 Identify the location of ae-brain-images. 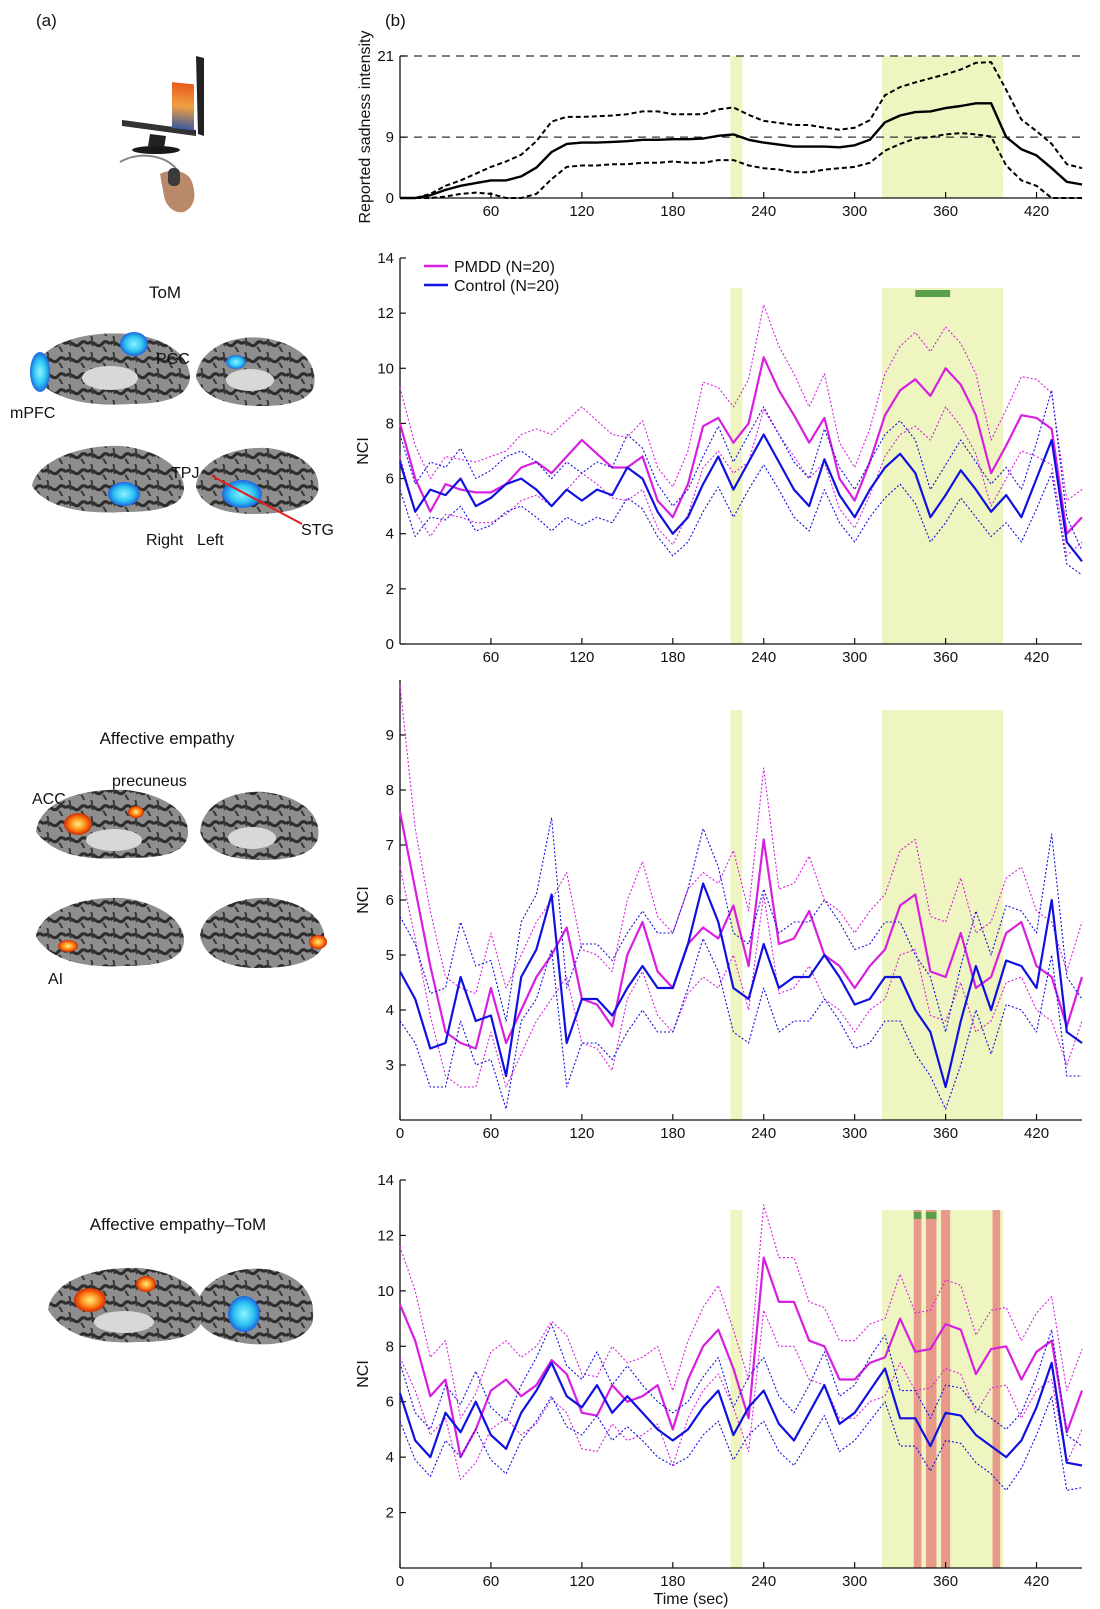
(181, 878).